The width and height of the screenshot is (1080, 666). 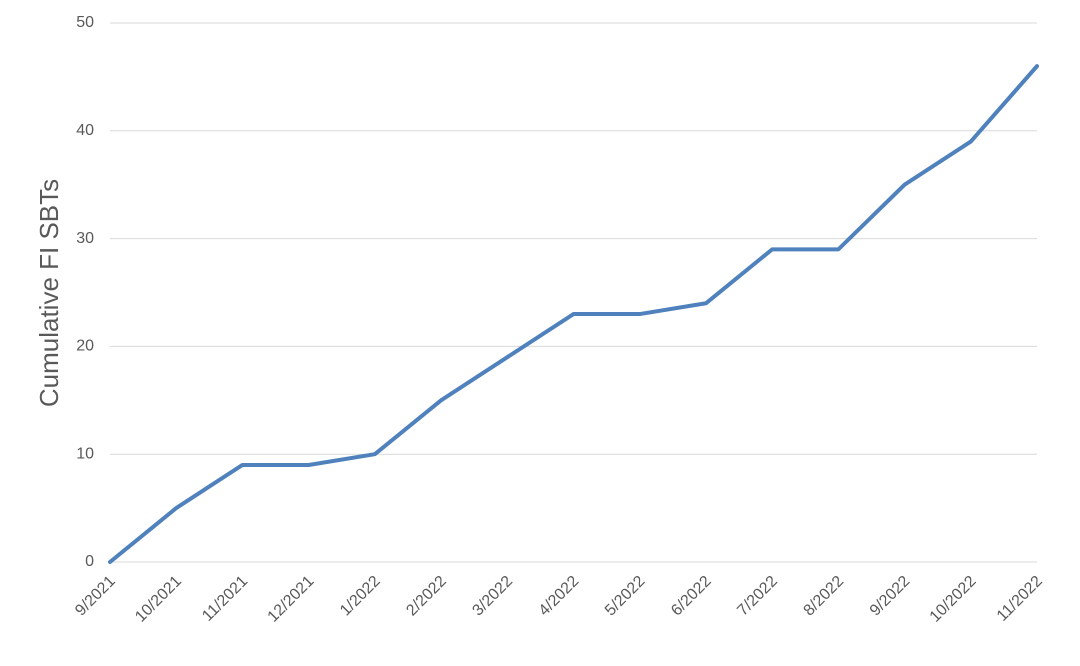 What do you see at coordinates (492, 596) in the screenshot?
I see `x-tick-label: 3/2022` at bounding box center [492, 596].